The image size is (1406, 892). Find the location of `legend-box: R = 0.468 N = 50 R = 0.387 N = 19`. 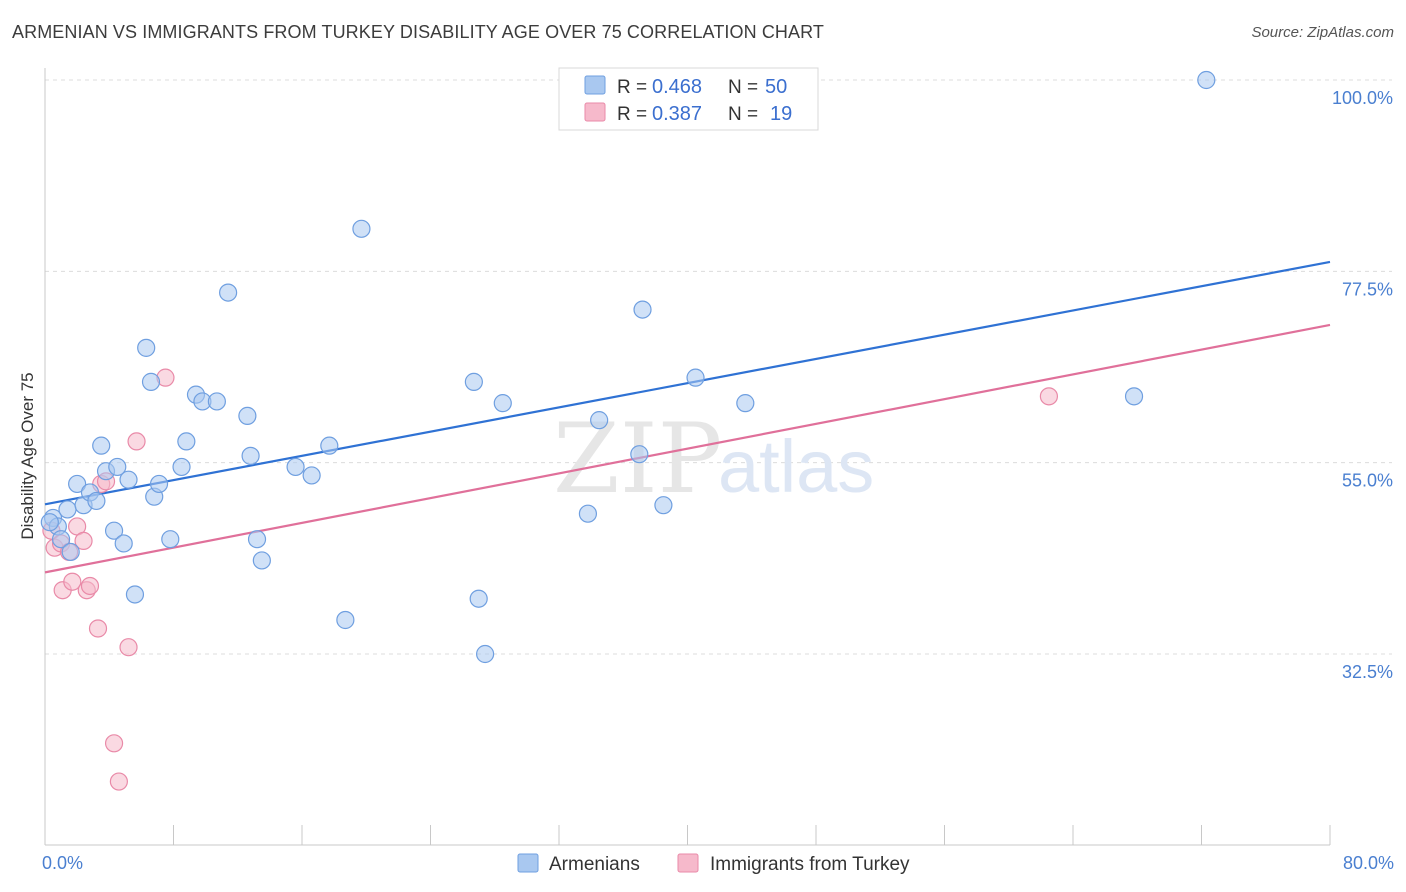

legend-box: R = 0.468 N = 50 R = 0.387 N = 19 is located at coordinates (688, 99).